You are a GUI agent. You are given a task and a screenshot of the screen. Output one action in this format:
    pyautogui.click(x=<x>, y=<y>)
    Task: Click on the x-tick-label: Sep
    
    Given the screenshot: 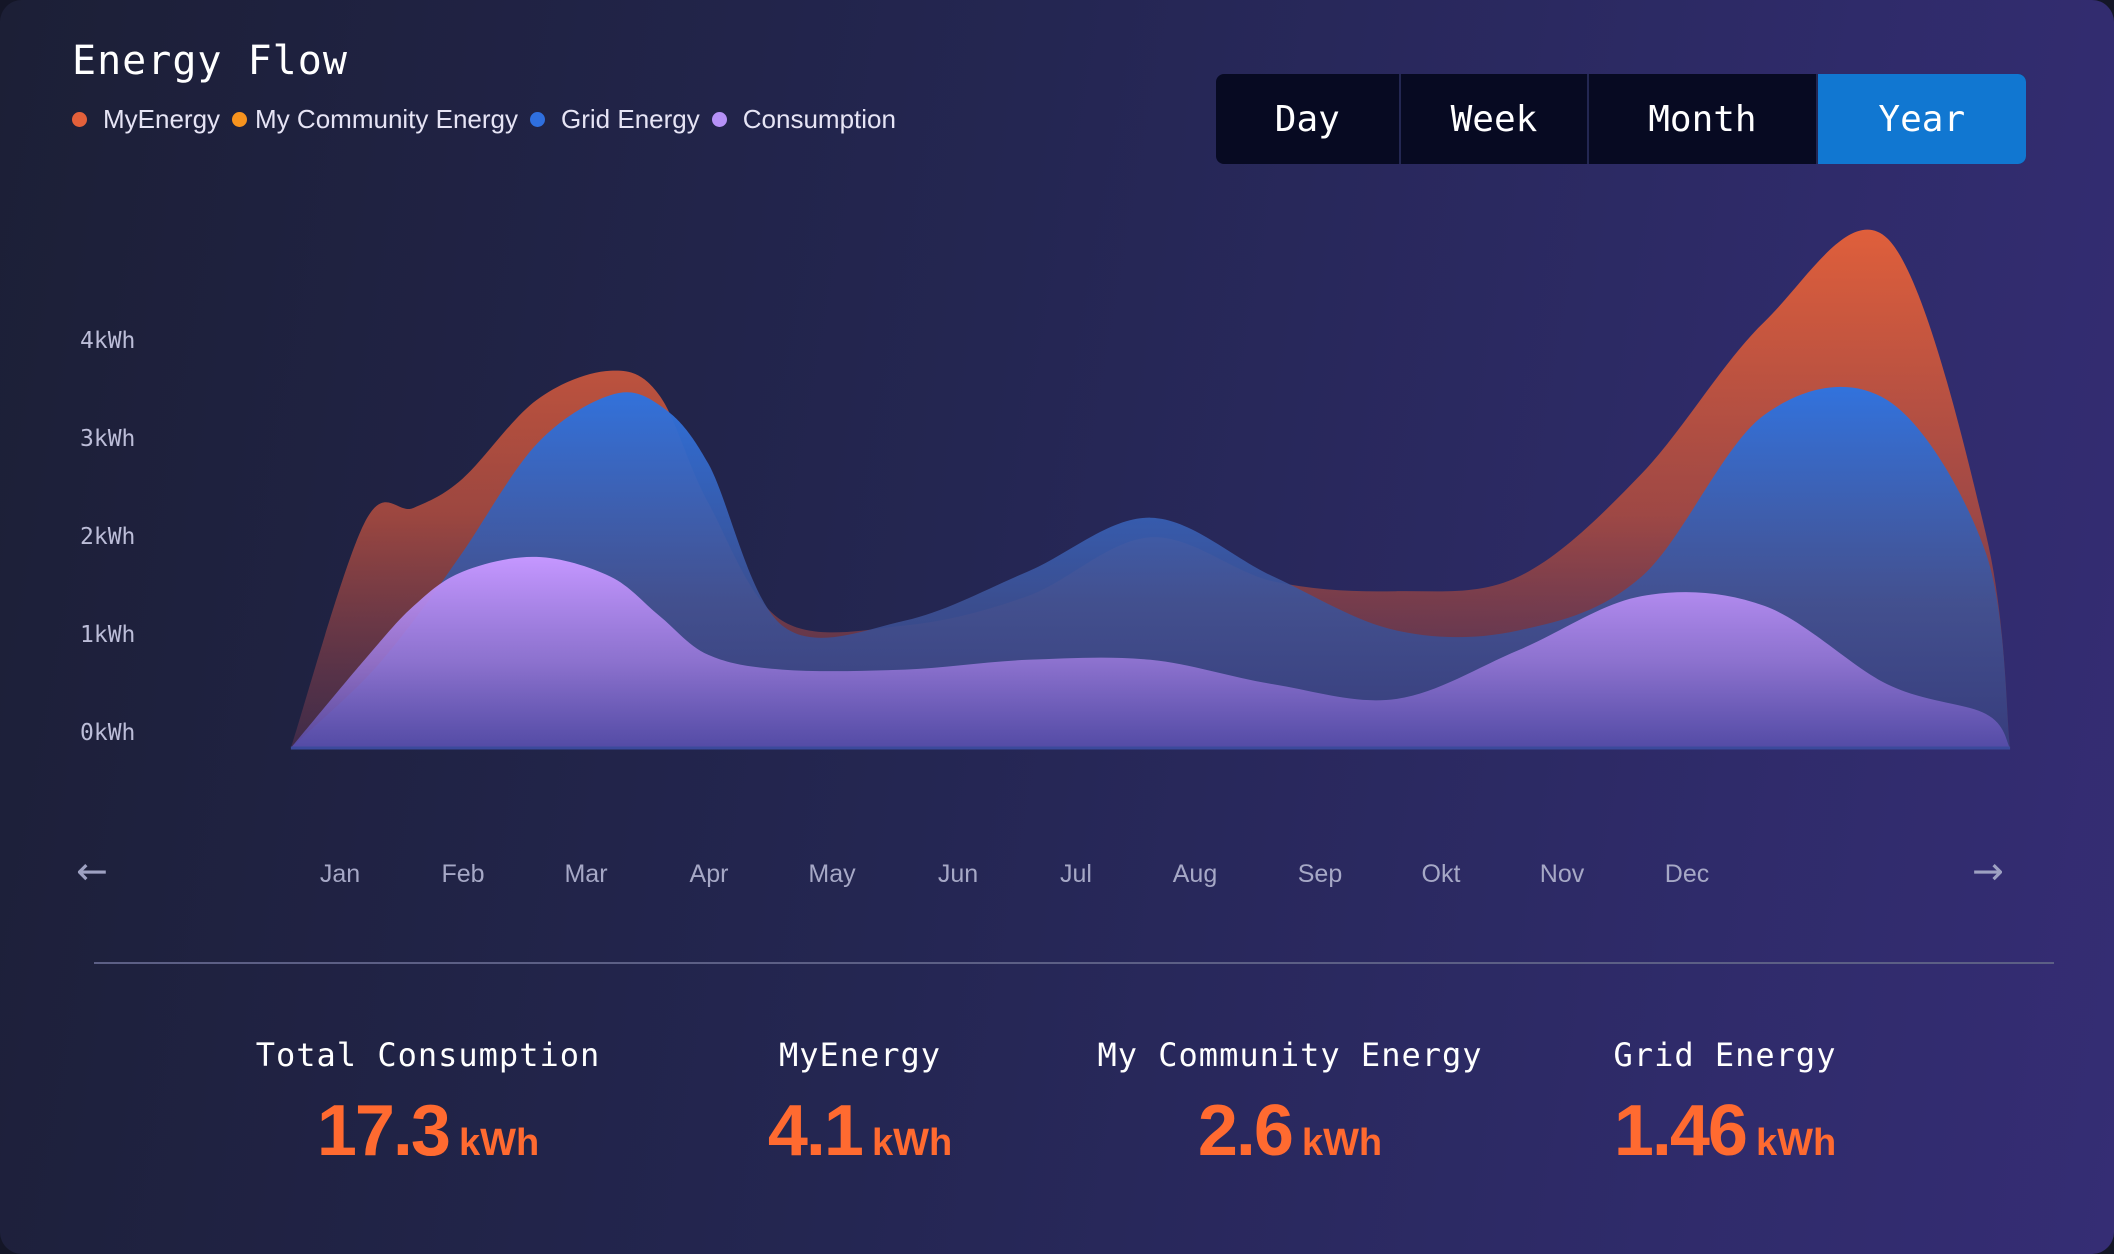 What is the action you would take?
    pyautogui.click(x=1320, y=874)
    